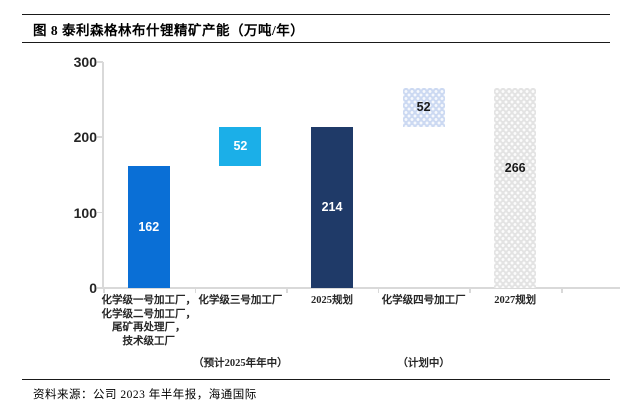  I want to click on category-label-line: 技术级工厂, so click(149, 341).